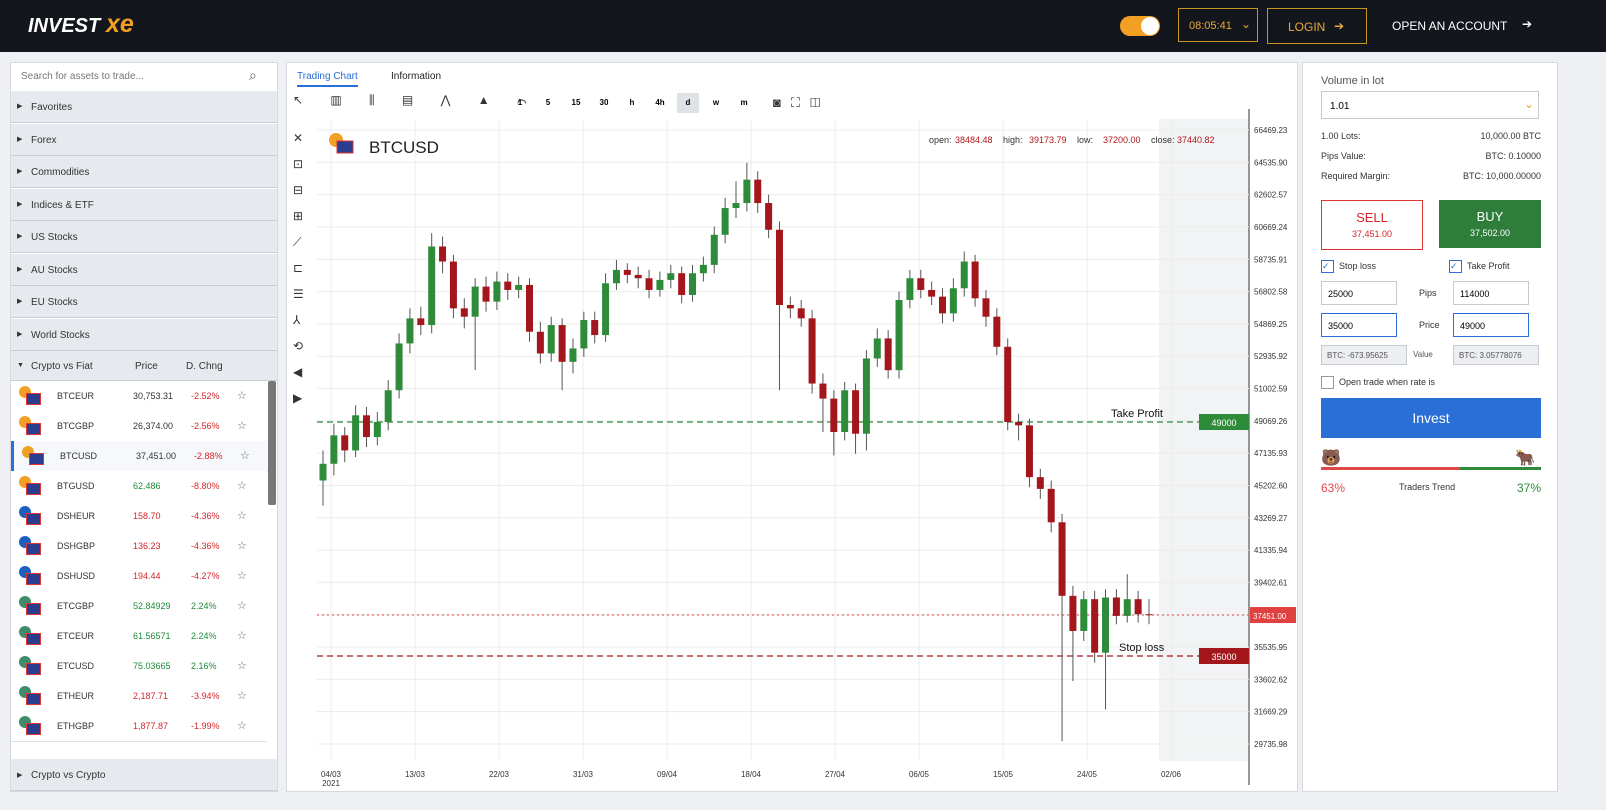 The width and height of the screenshot is (1606, 810). Describe the element at coordinates (205, 396) in the screenshot. I see `asset-change: -2.52%` at that location.